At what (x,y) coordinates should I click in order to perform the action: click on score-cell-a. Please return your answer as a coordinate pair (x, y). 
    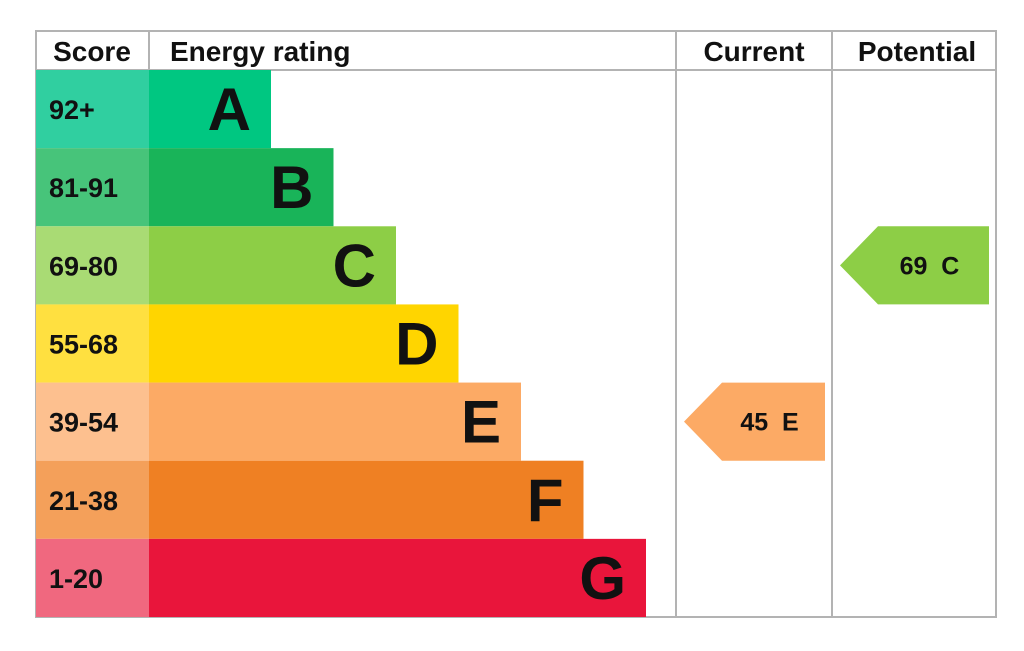
    Looking at the image, I should click on (92, 109).